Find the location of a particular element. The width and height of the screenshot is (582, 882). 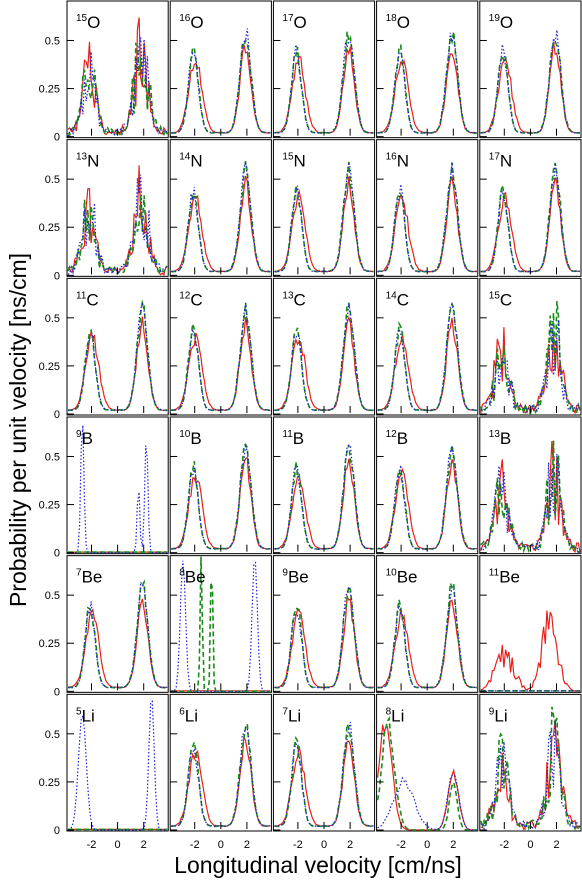

isotope-label: 12C is located at coordinates (190, 299).